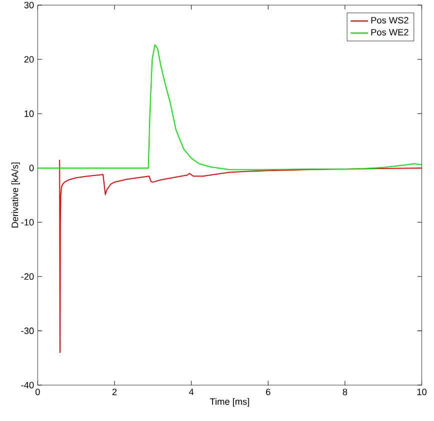 This screenshot has height=421, width=434. Describe the element at coordinates (345, 392) in the screenshot. I see `x-tick-label: 8` at that location.